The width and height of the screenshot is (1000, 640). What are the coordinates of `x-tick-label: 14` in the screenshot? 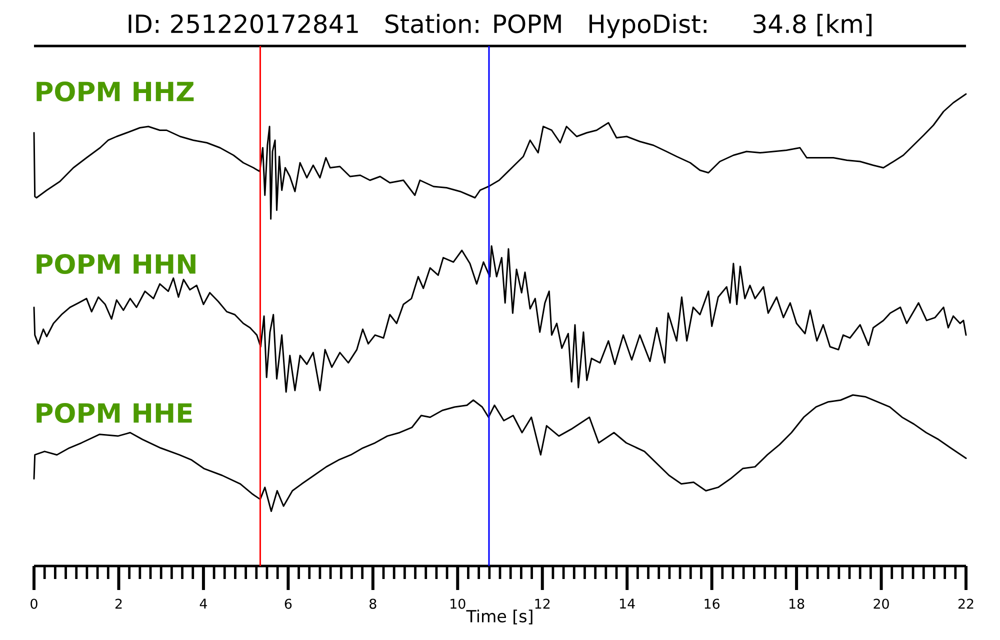 It's located at (627, 603).